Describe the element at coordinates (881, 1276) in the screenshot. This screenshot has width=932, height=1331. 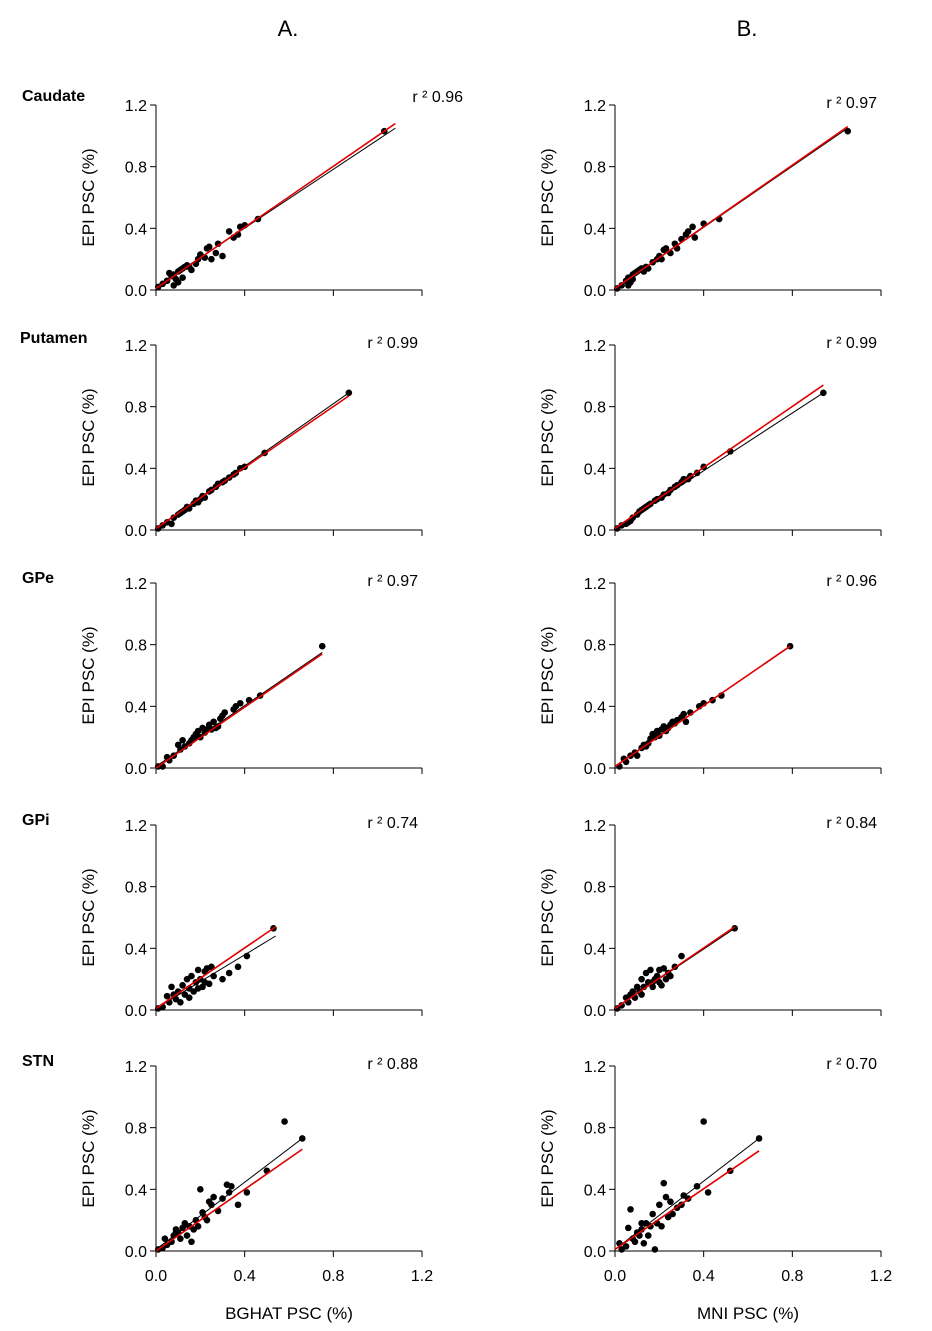
I see `panel-b--stn-x-tick-label: 1.2` at that location.